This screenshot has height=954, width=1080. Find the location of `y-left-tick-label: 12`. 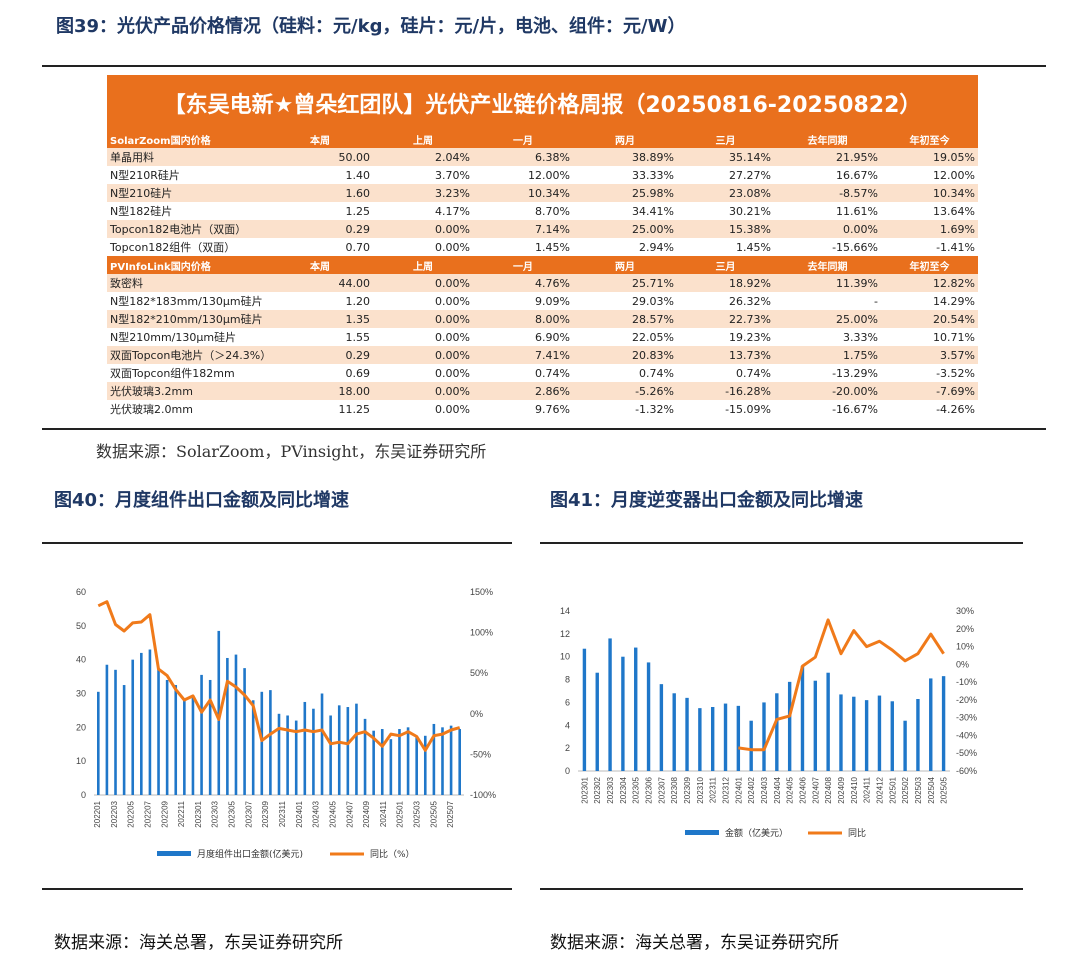

y-left-tick-label: 12 is located at coordinates (565, 634).